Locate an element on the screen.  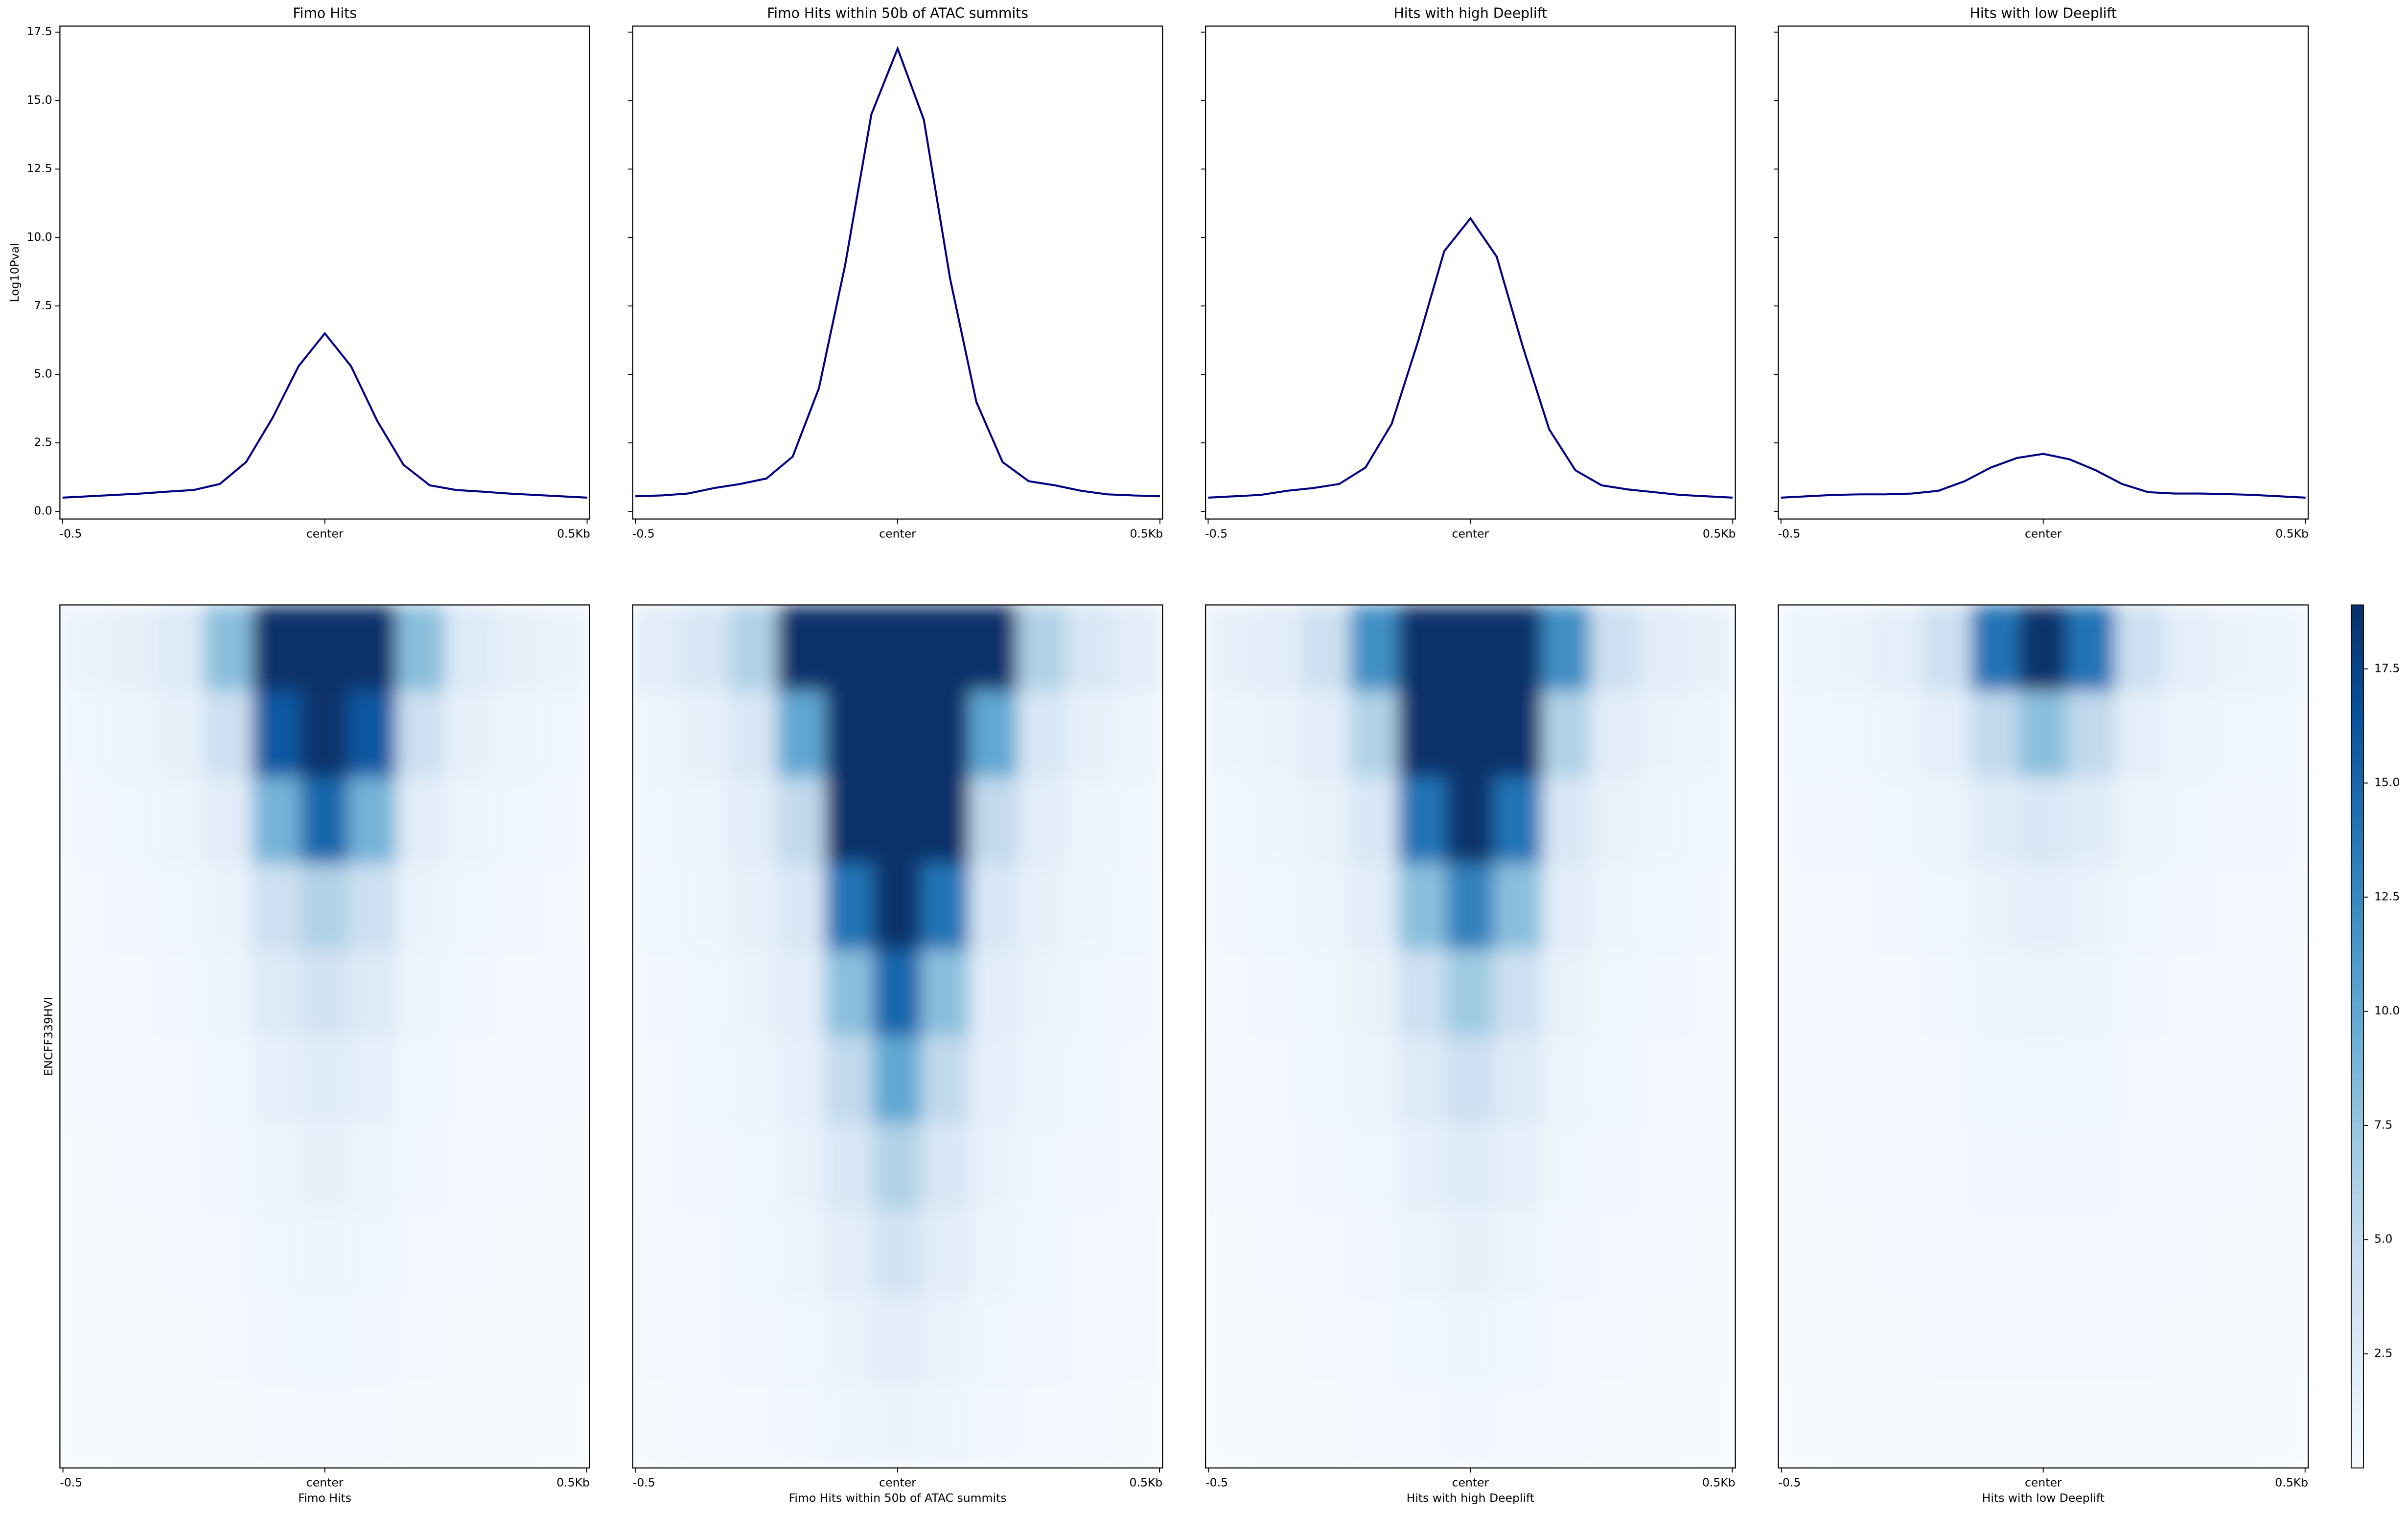
colorbar-tick-label: 5.0 is located at coordinates (2383, 1239).